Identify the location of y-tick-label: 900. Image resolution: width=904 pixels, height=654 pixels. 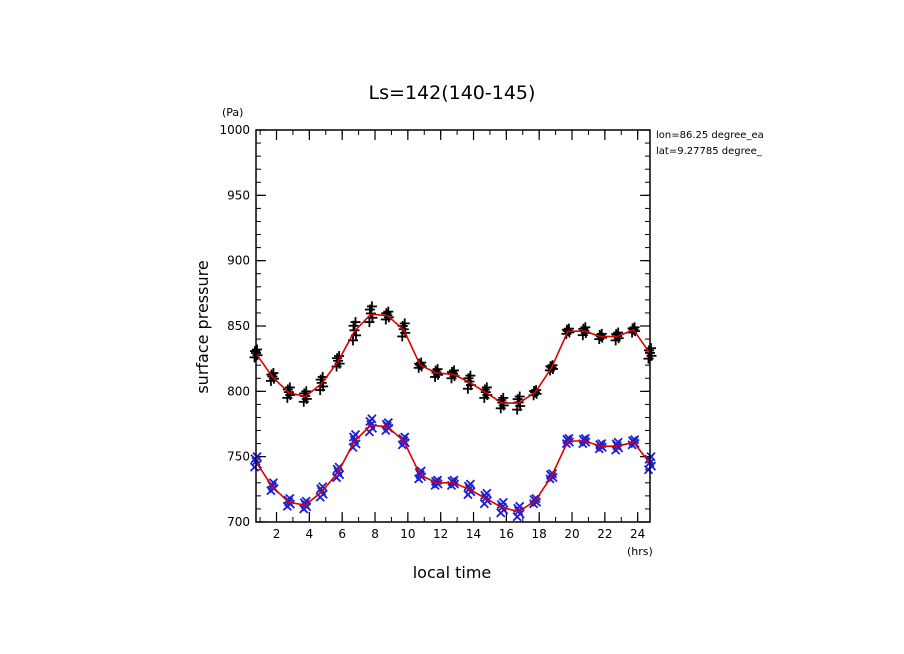
(238, 261).